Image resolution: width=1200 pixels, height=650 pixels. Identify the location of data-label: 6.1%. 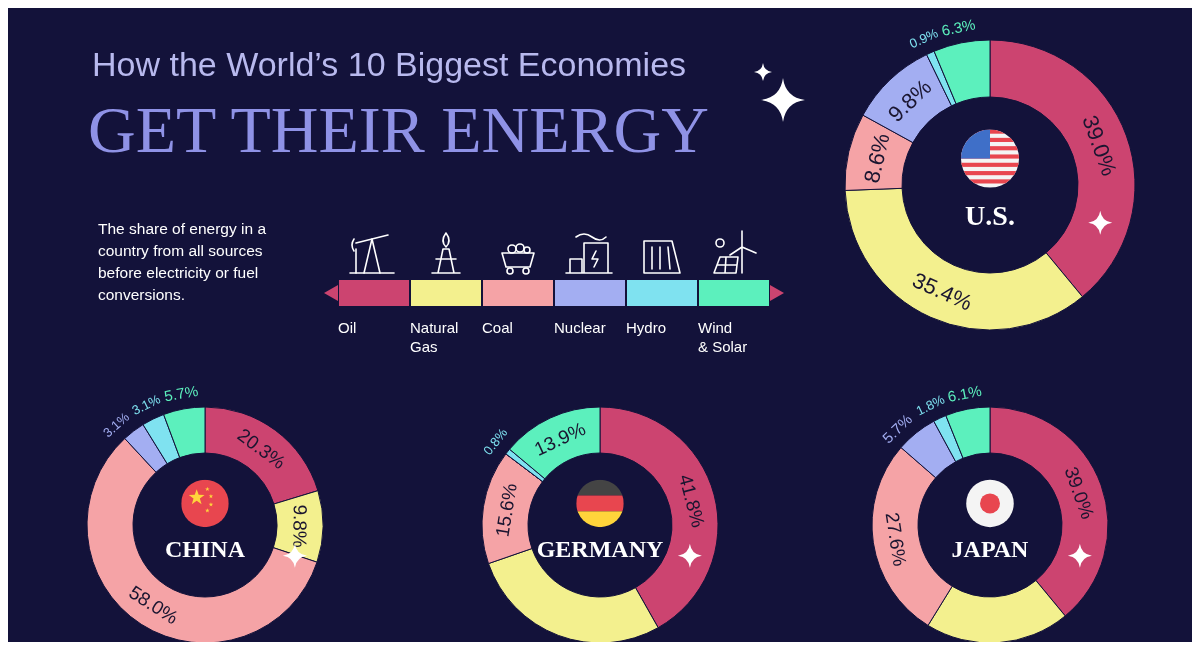
(964, 393).